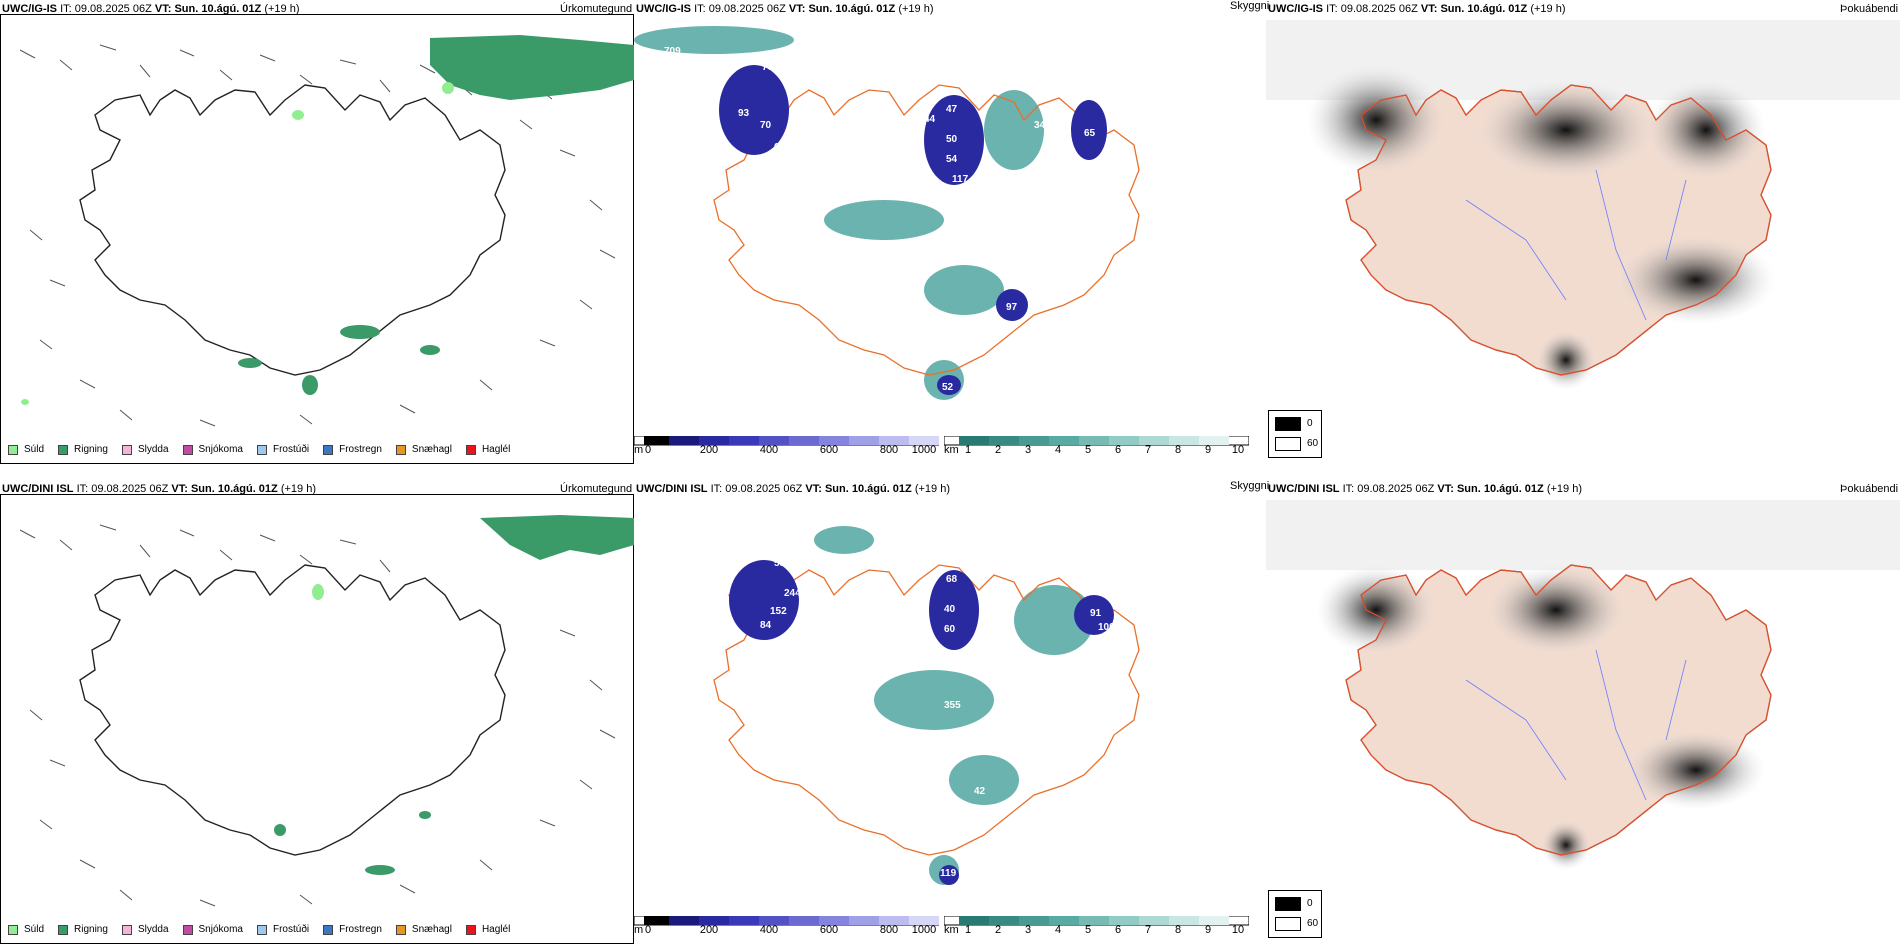  Describe the element at coordinates (952, 139) in the screenshot. I see `vis-value-label: 50` at that location.